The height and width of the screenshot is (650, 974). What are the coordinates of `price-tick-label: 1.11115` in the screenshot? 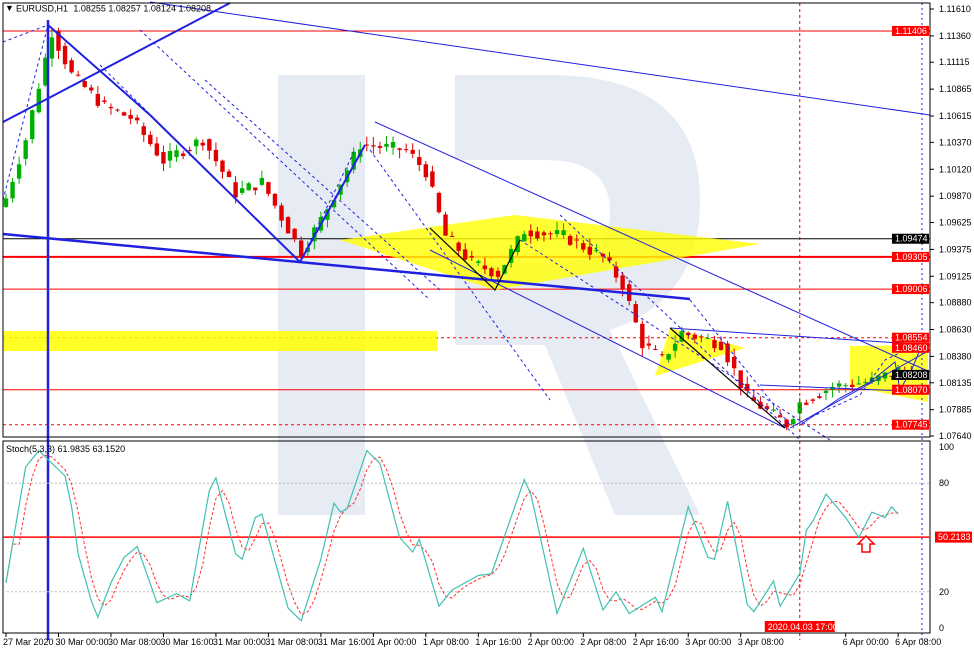 It's located at (954, 62).